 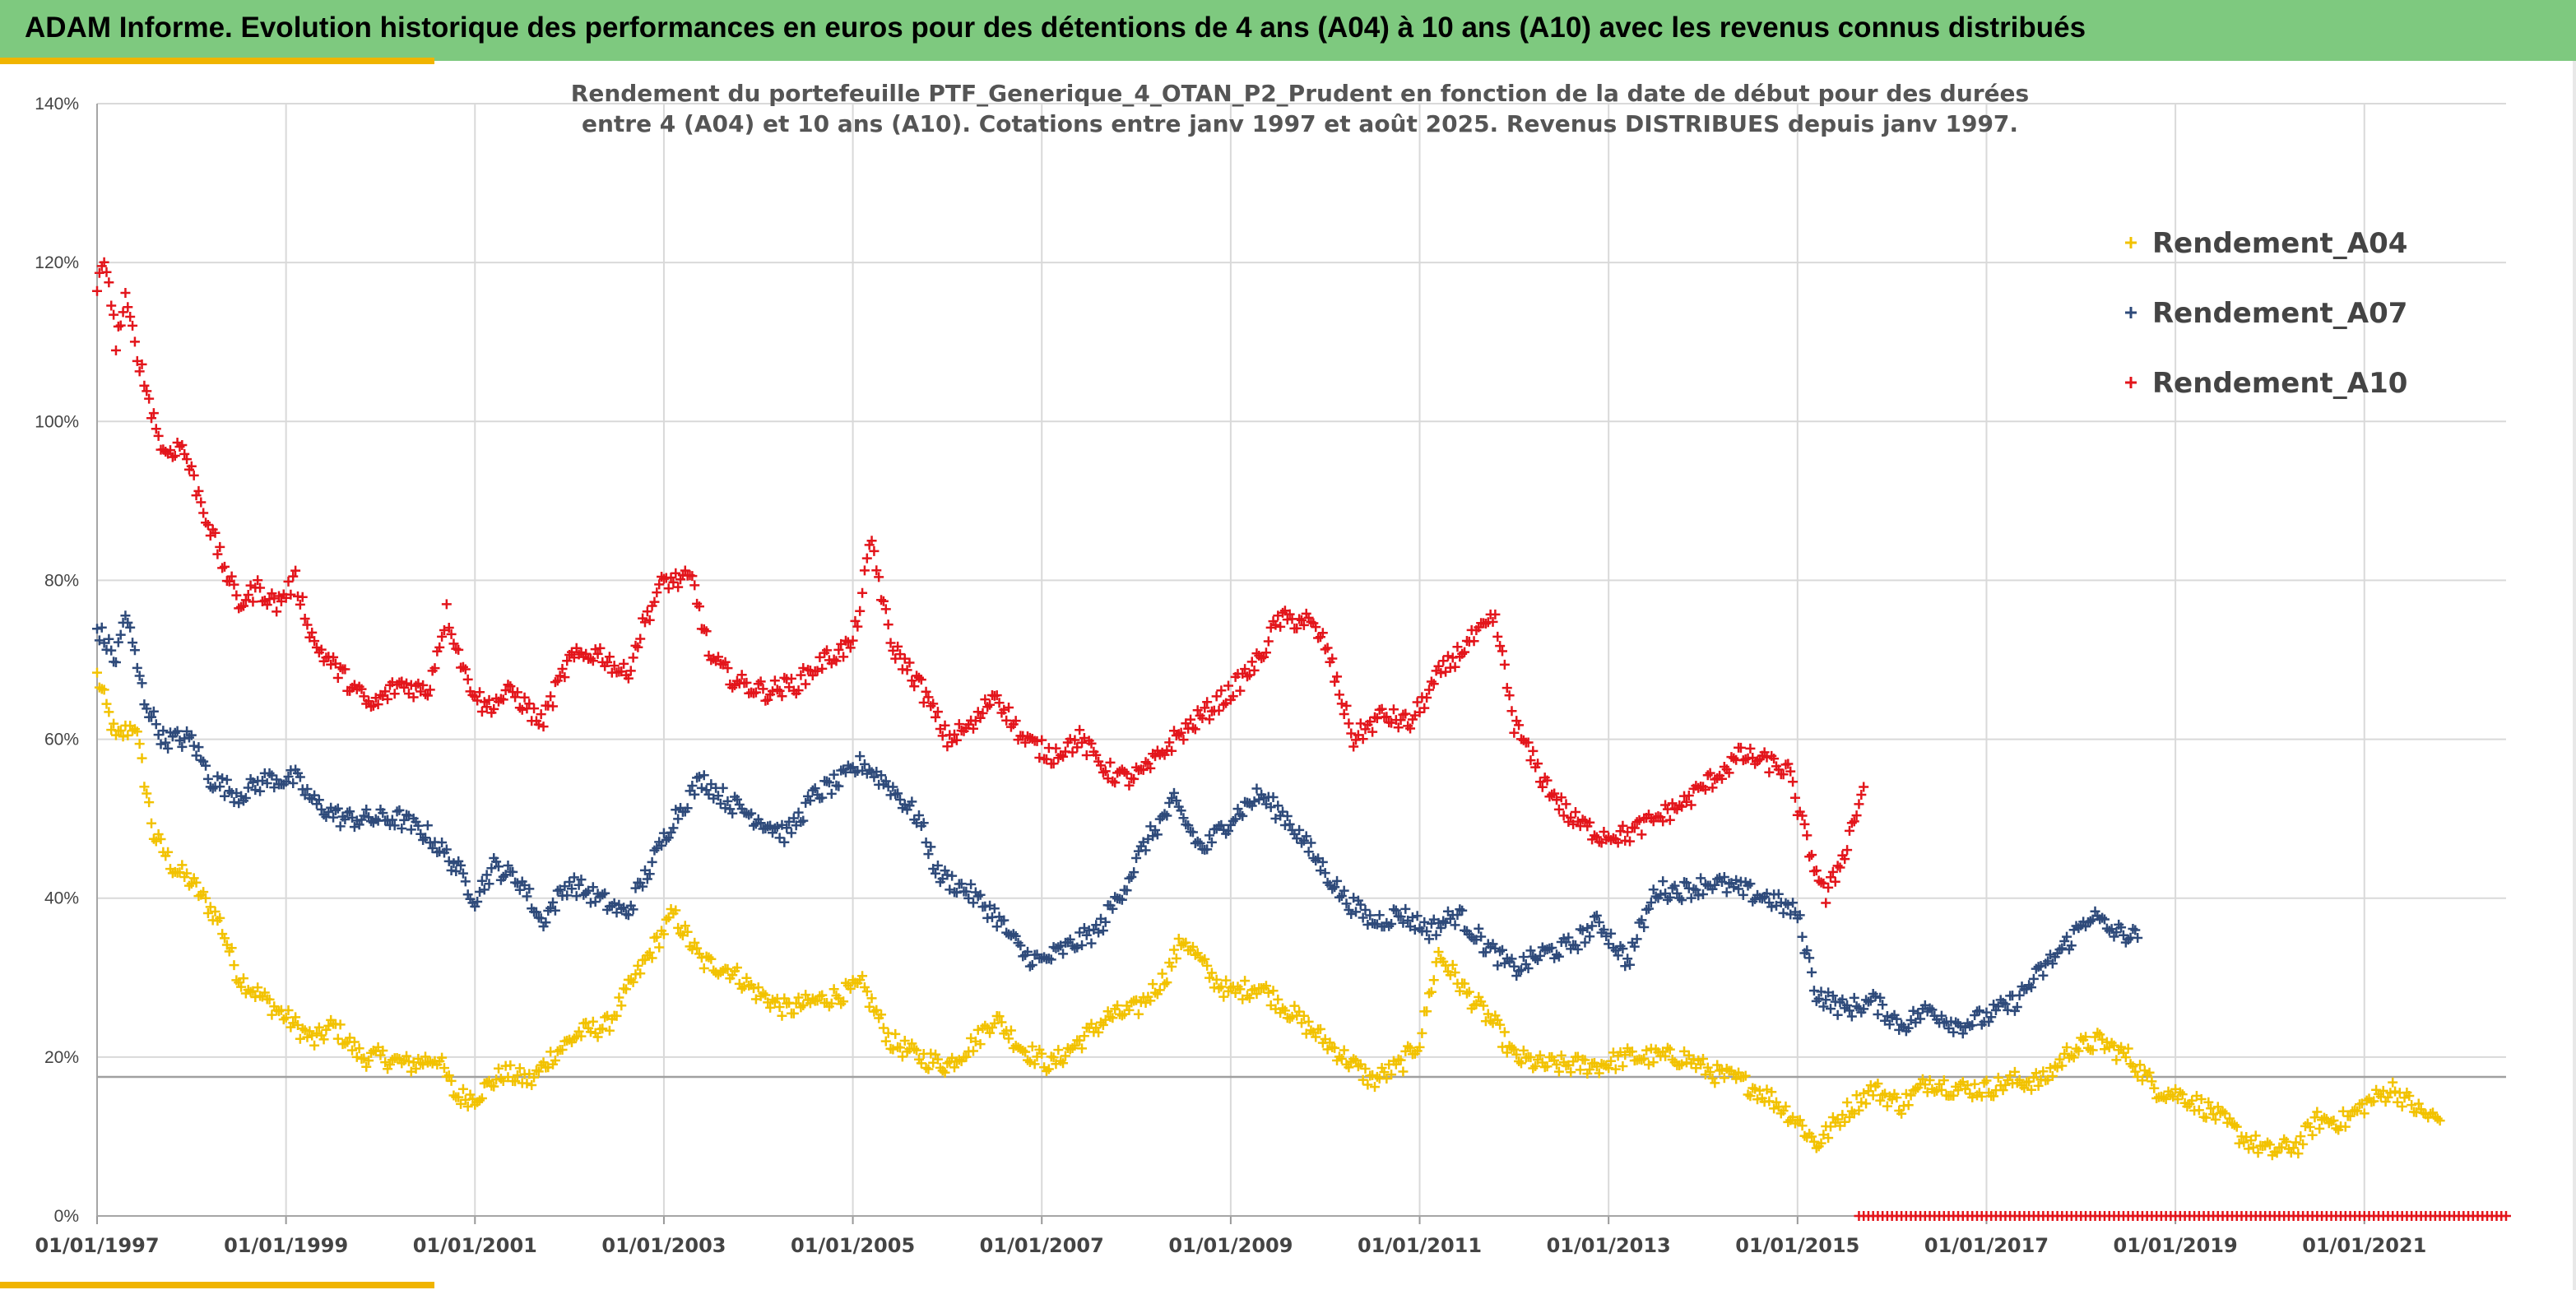 What do you see at coordinates (1230, 1245) in the screenshot?
I see `x-tick-label: 01/01/2009` at bounding box center [1230, 1245].